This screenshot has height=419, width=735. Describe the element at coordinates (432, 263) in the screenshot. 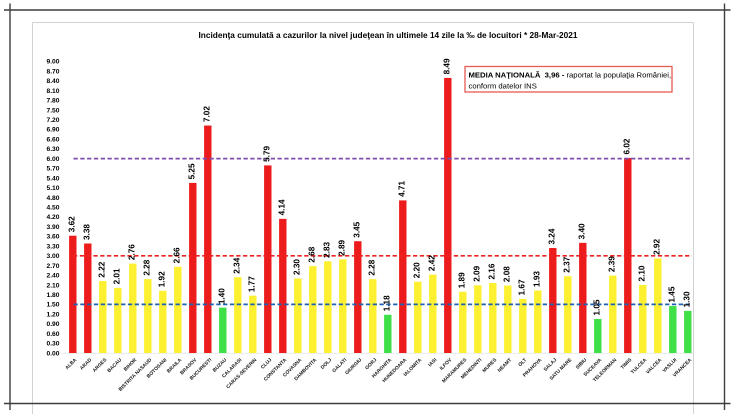

I see `svg-text: 2.42` at that location.